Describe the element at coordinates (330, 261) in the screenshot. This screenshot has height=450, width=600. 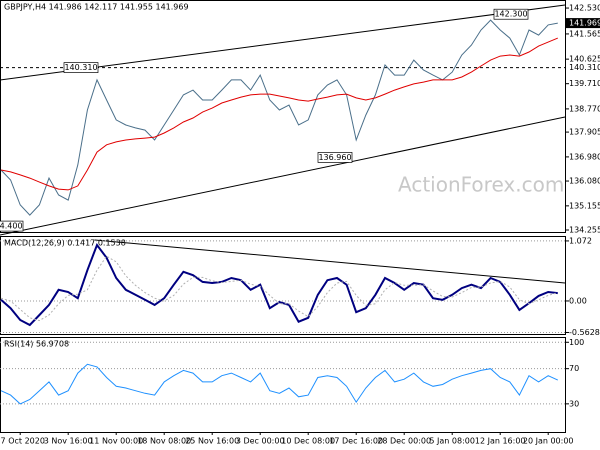
I see `macd-trendline` at that location.